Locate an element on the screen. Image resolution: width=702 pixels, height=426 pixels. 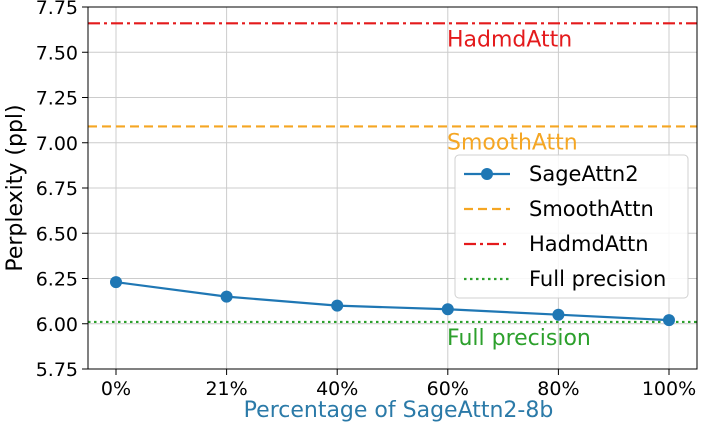
series-line is located at coordinates (392, 301).